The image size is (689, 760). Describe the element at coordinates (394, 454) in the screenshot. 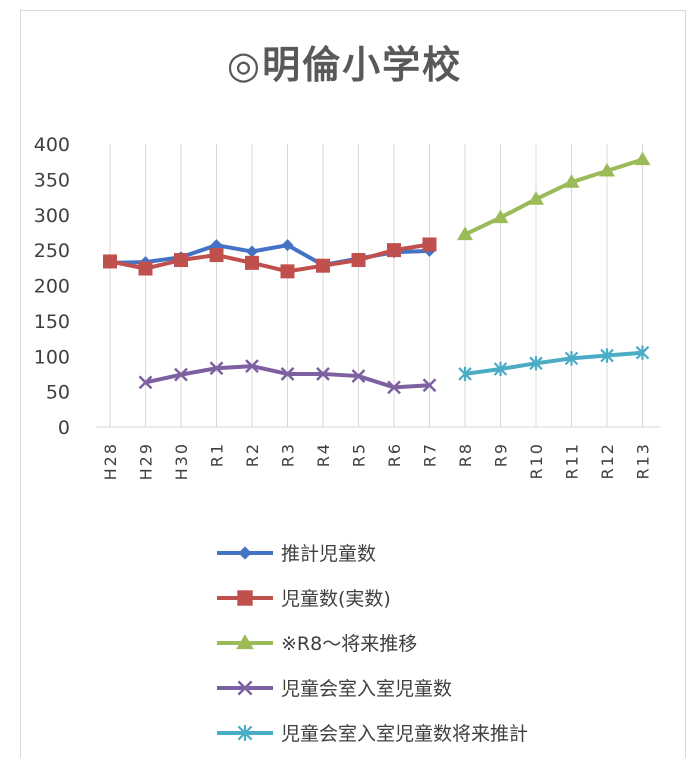

I see `x-tick-label: R6` at that location.